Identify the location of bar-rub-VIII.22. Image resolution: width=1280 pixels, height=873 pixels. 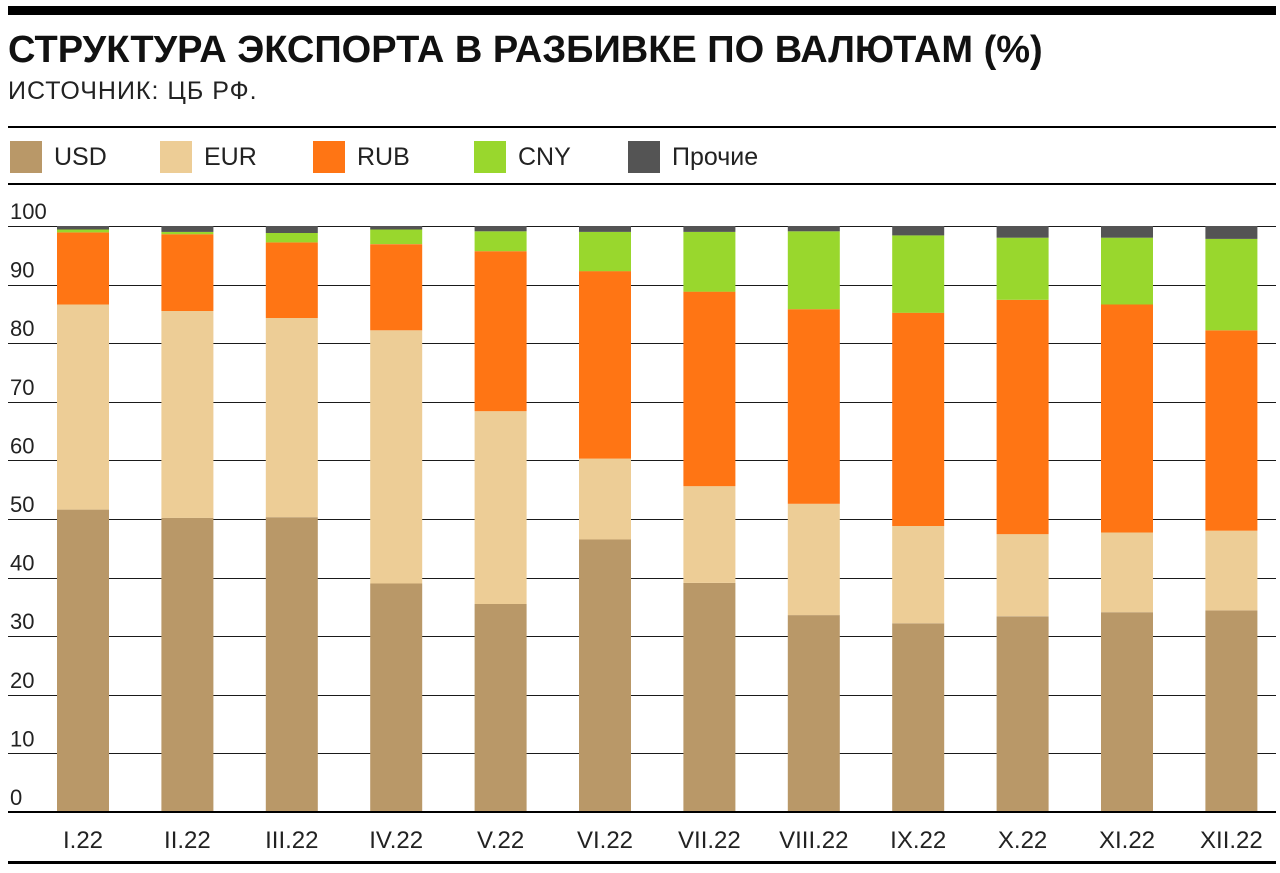
(813, 406).